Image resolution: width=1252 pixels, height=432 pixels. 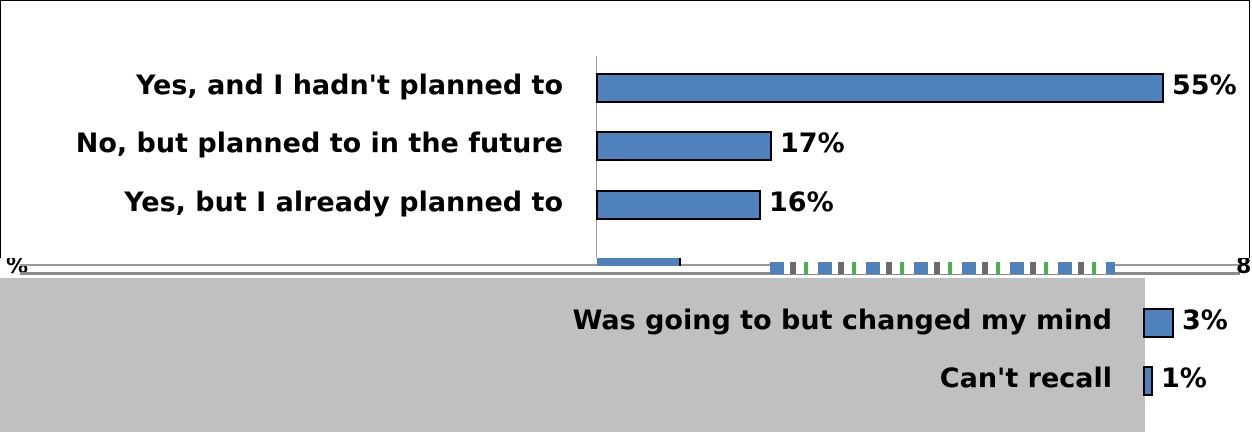 What do you see at coordinates (319, 143) in the screenshot?
I see `category-label: No, but planned to in the future` at bounding box center [319, 143].